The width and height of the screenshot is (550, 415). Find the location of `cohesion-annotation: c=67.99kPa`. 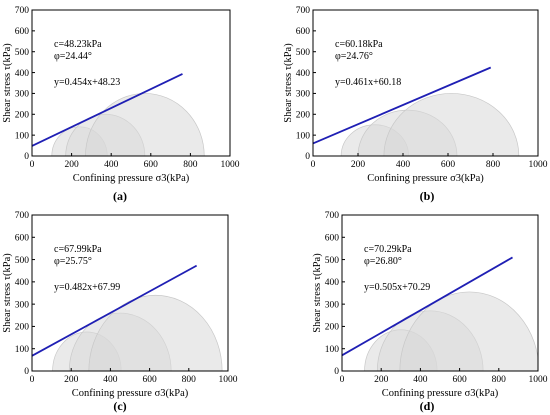

cohesion-annotation: c=67.99kPa is located at coordinates (78, 249).